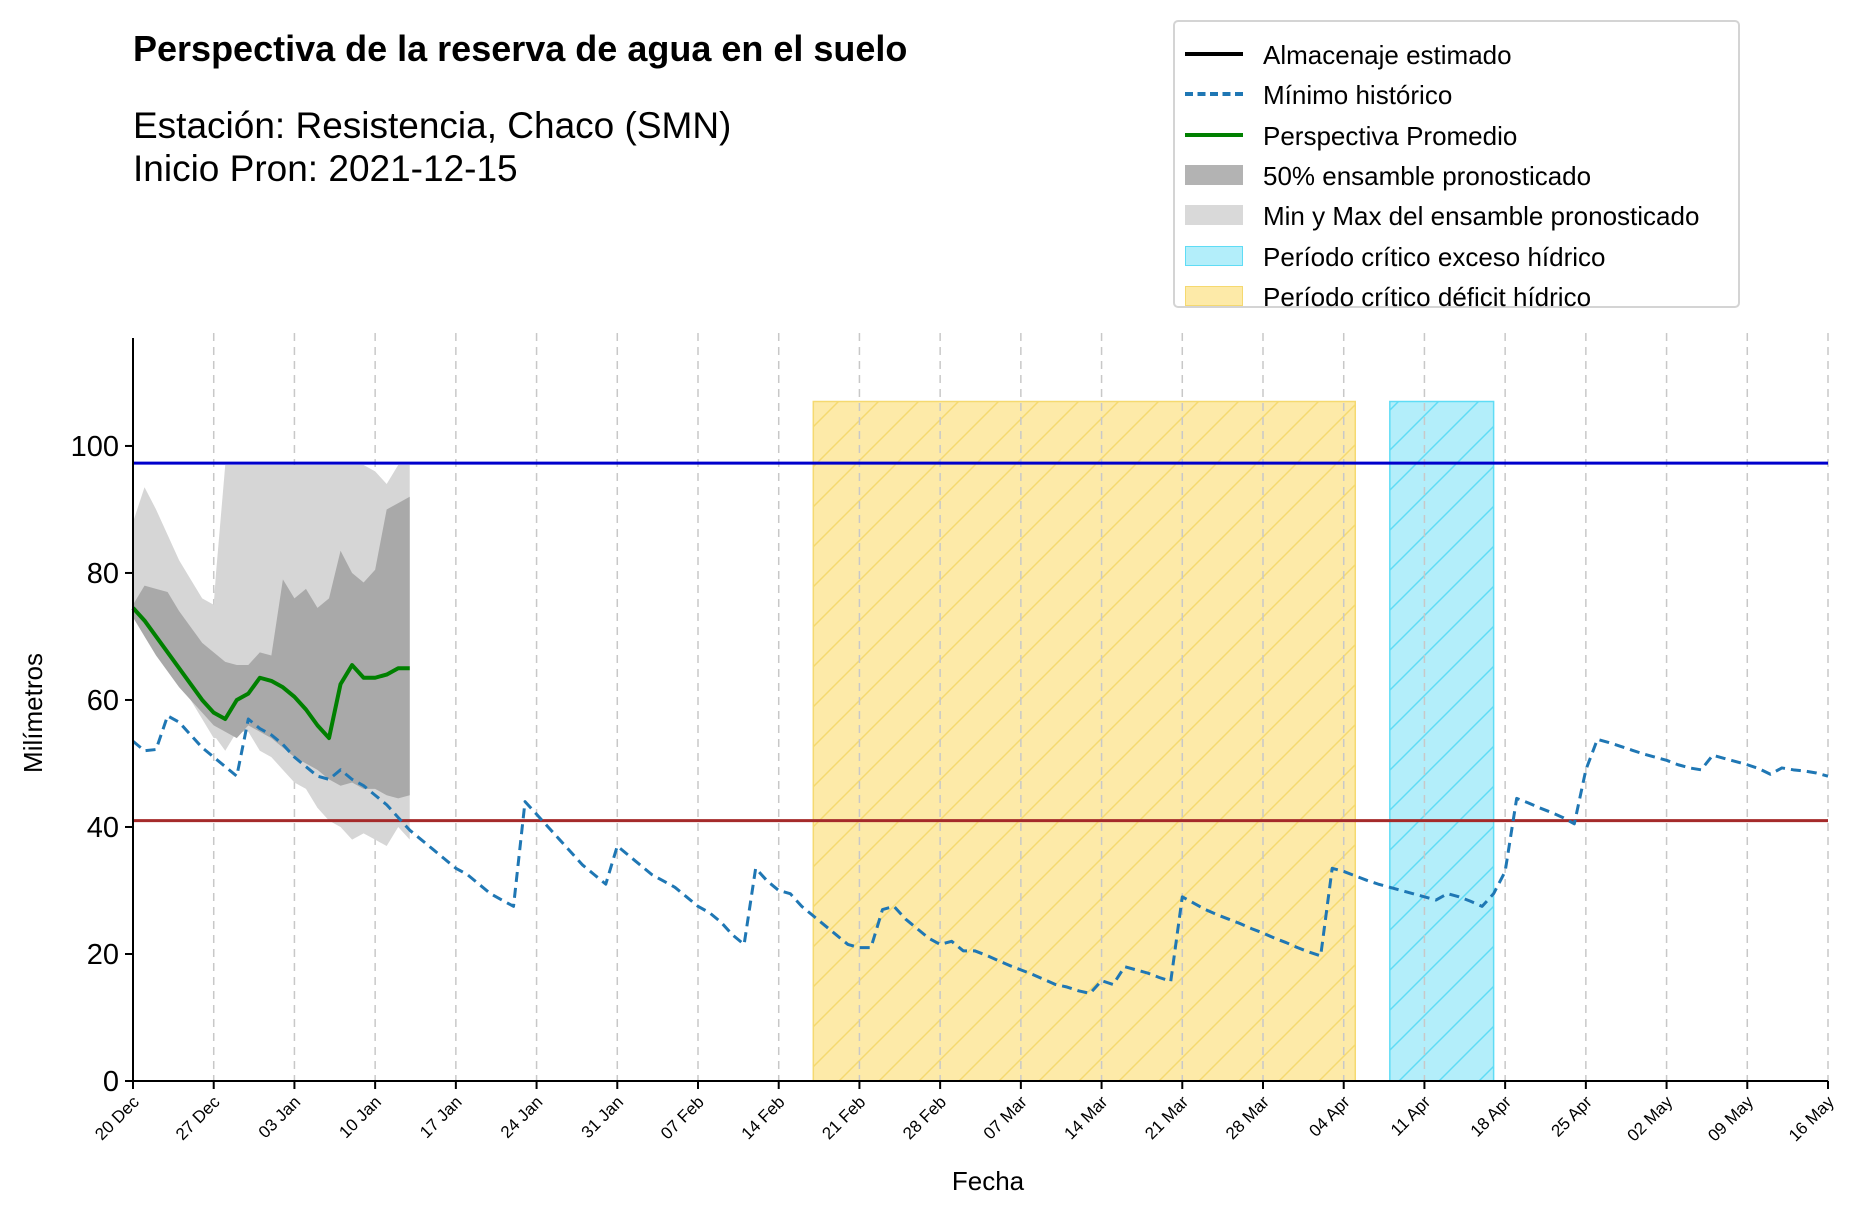  What do you see at coordinates (33, 713) in the screenshot?
I see `y-axis-label: Milímetros` at bounding box center [33, 713].